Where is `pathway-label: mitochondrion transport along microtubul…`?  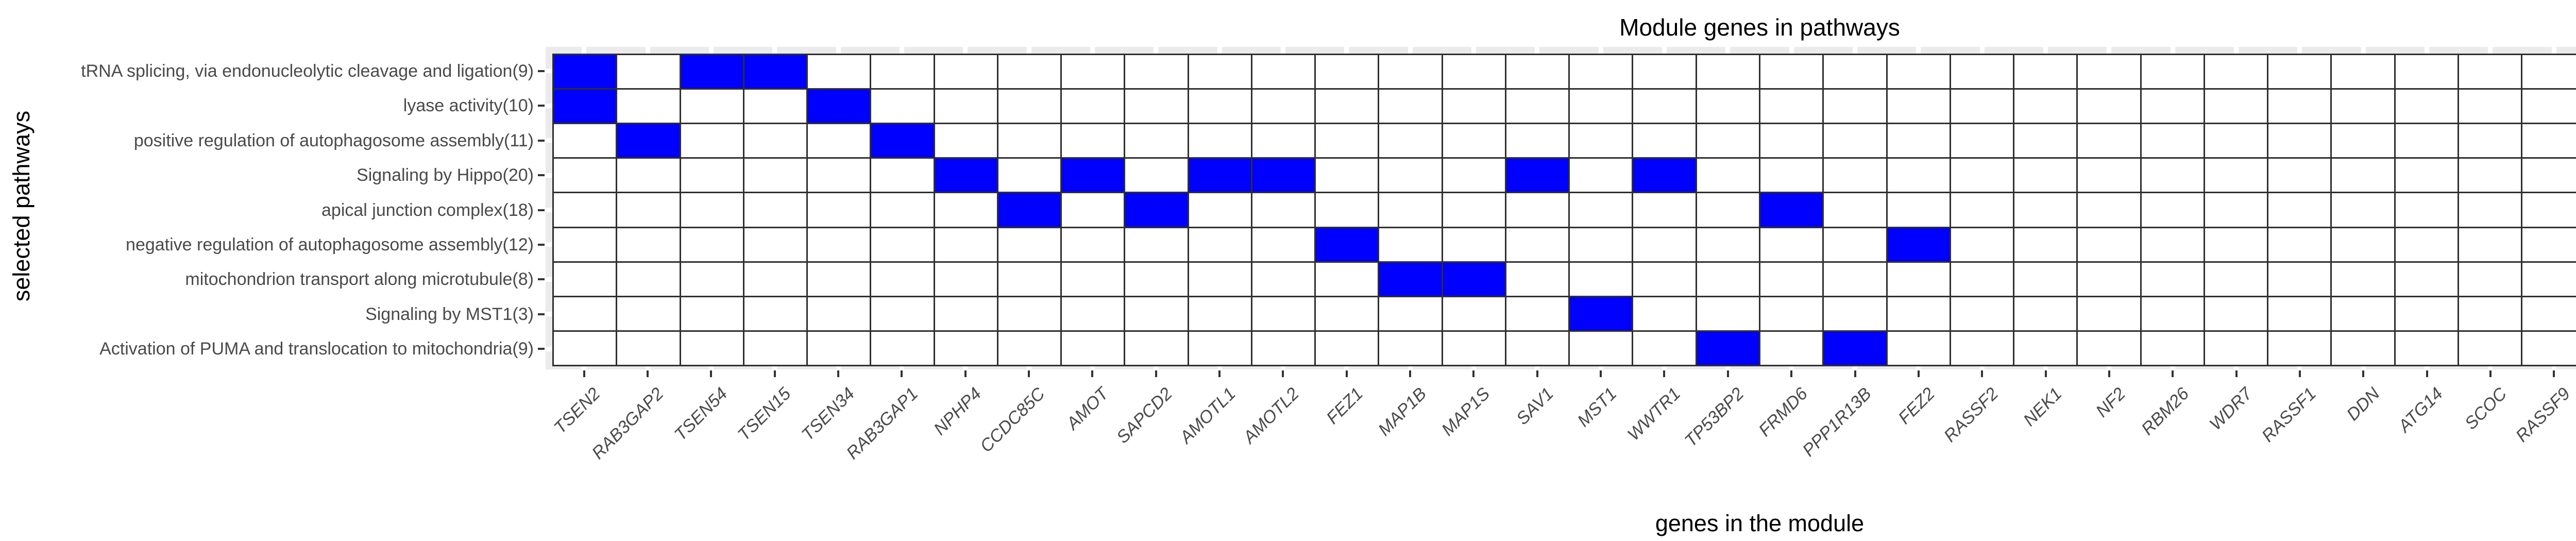 pathway-label: mitochondrion transport along microtubul… is located at coordinates (359, 280).